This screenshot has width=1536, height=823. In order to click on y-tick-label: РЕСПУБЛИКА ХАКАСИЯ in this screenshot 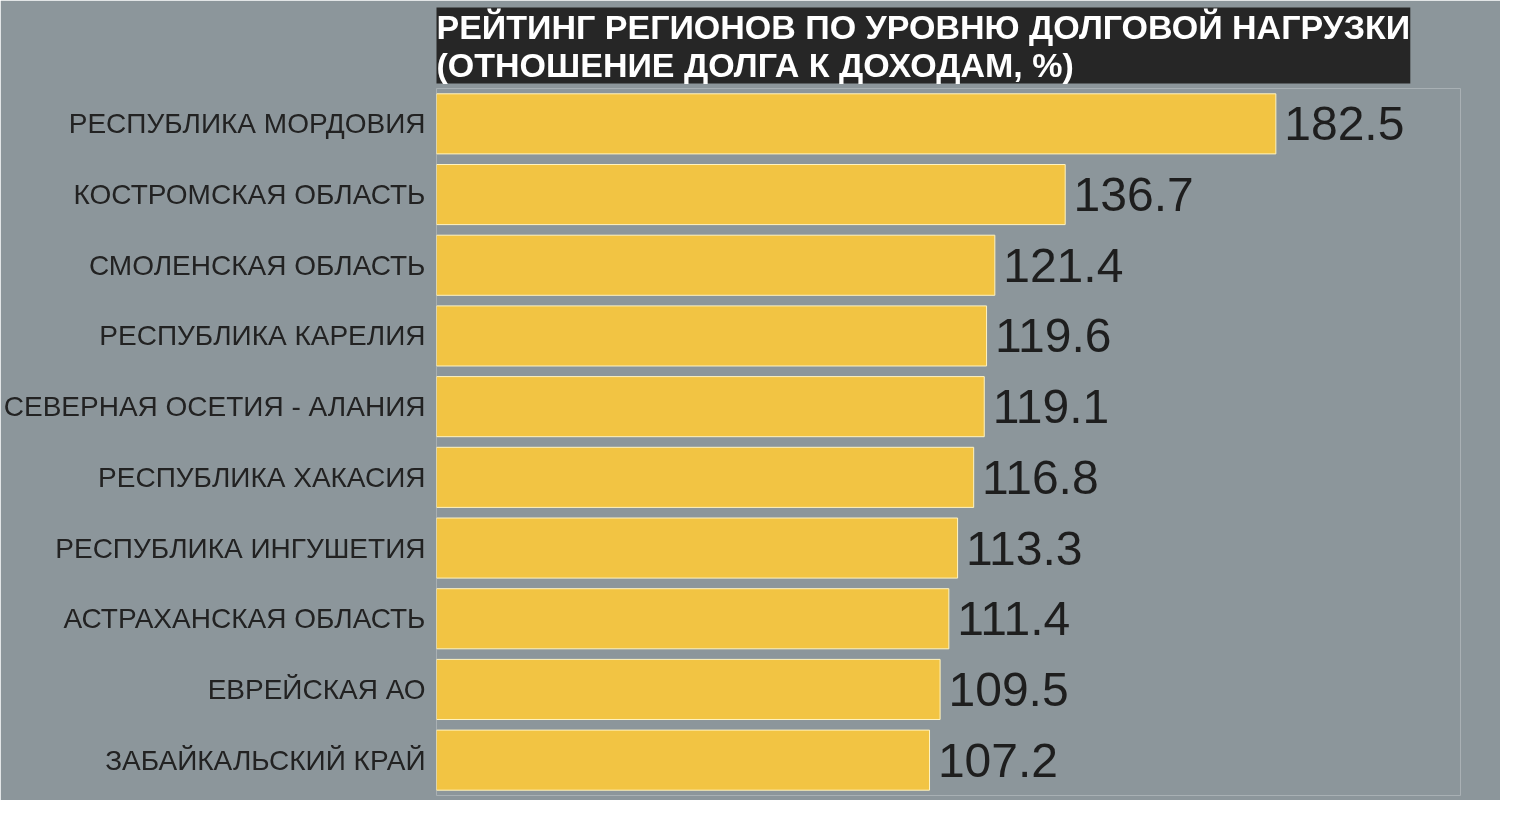, I will do `click(262, 477)`.